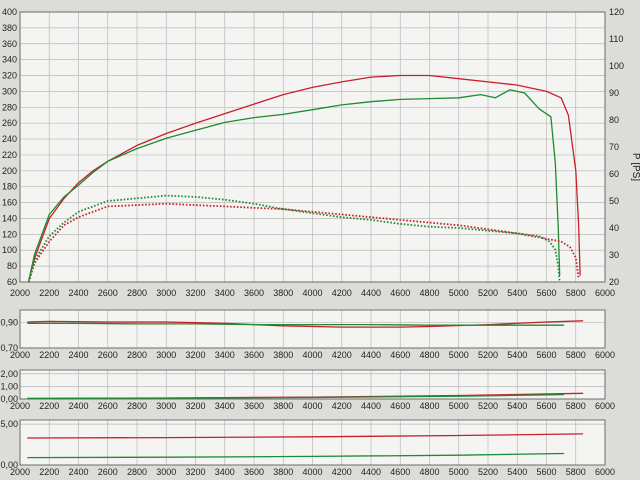 This screenshot has width=640, height=480. I want to click on panel3-xtick-label: 3600, so click(254, 472).